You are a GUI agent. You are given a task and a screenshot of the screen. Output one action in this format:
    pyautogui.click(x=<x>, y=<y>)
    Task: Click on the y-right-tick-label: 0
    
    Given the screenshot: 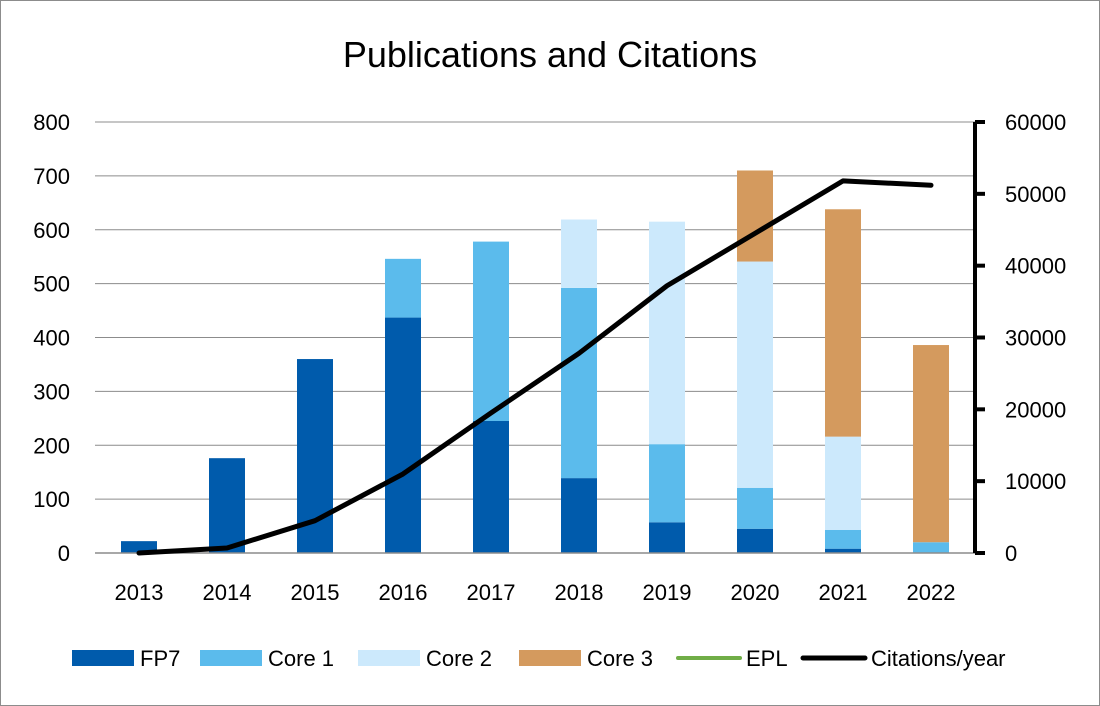 What is the action you would take?
    pyautogui.click(x=1011, y=553)
    